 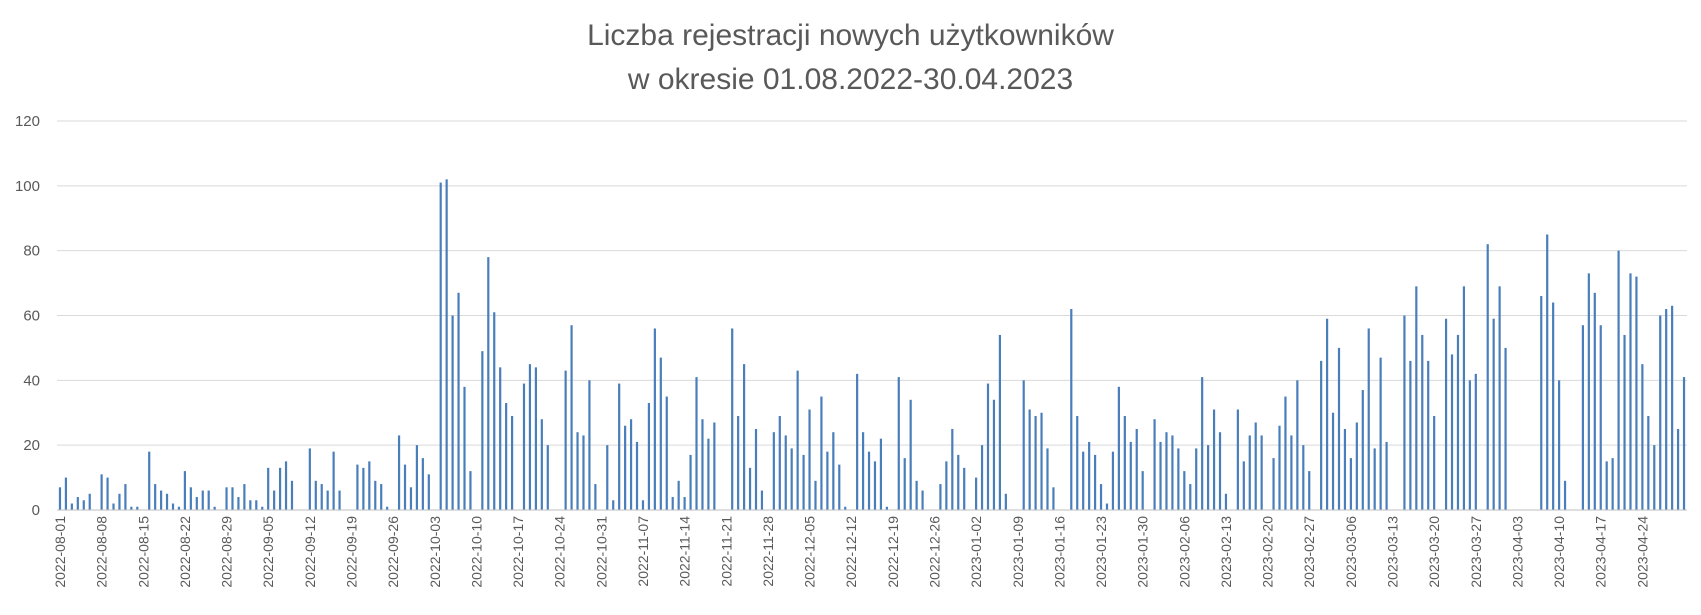 What do you see at coordinates (1559, 552) in the screenshot?
I see `x-tick-label: 2023-04-10` at bounding box center [1559, 552].